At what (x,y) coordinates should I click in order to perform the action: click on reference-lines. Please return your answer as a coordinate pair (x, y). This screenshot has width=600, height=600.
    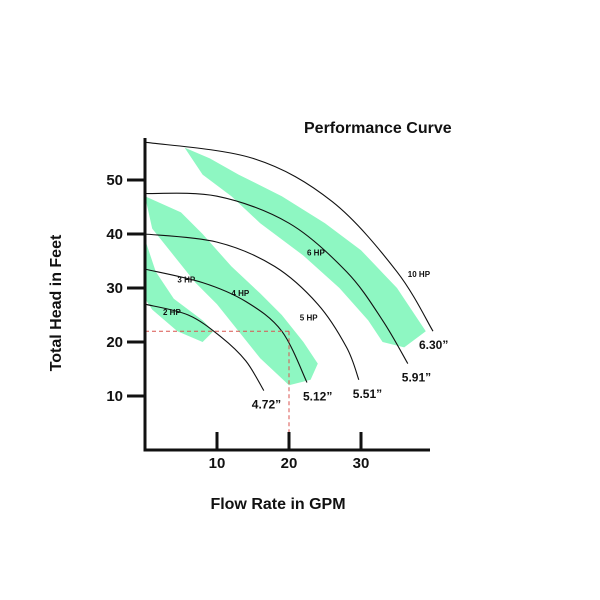
    Looking at the image, I should click on (217, 390).